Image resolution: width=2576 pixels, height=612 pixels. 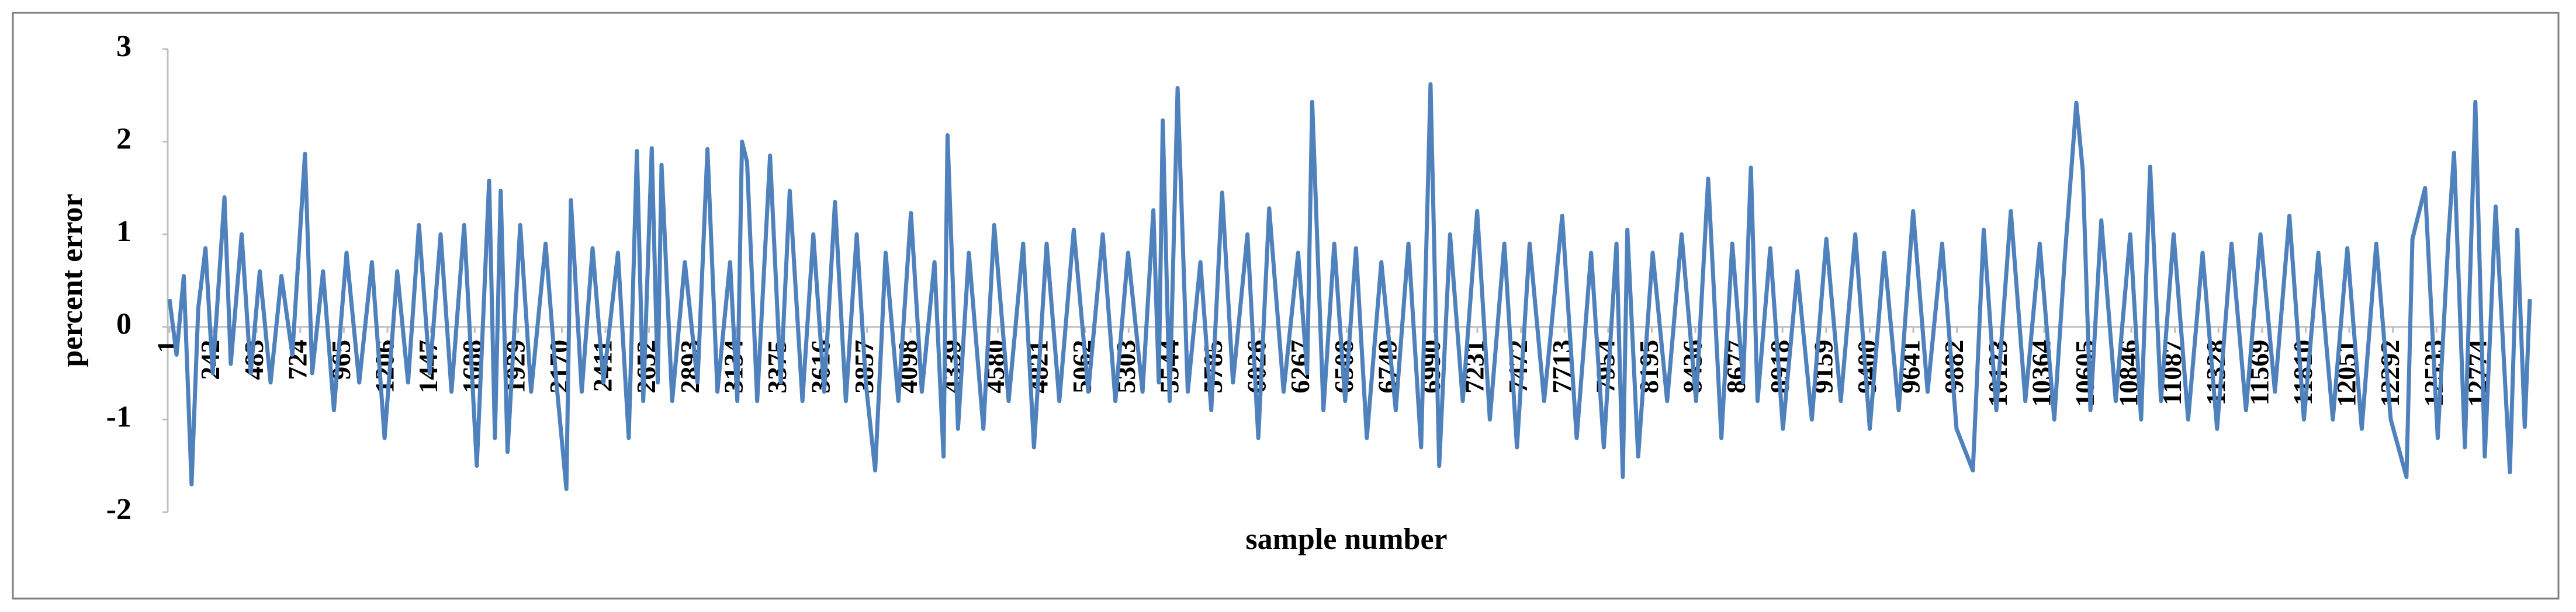 I want to click on y-tick-label: 2, so click(x=124, y=139).